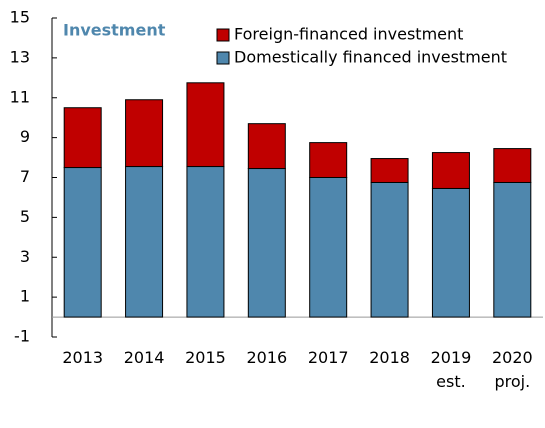  What do you see at coordinates (25, 136) in the screenshot?
I see `y-tick-label: 9` at bounding box center [25, 136].